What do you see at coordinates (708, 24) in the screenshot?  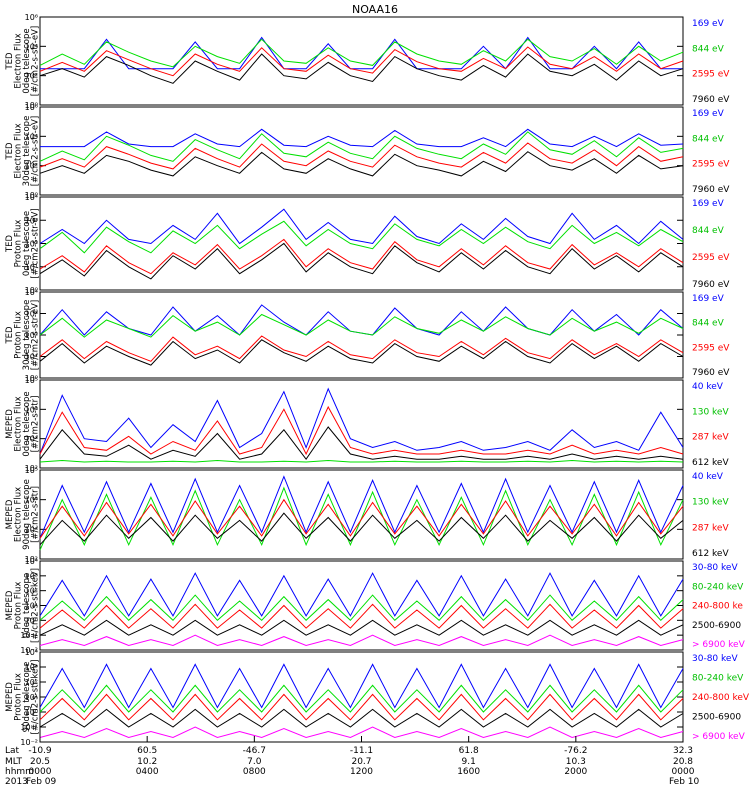 I see `legend-entry: 169 eV` at bounding box center [708, 24].